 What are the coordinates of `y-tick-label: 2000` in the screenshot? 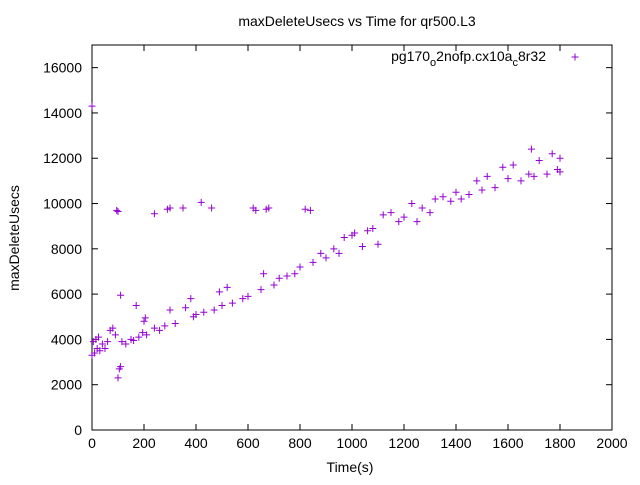 It's located at (66, 385).